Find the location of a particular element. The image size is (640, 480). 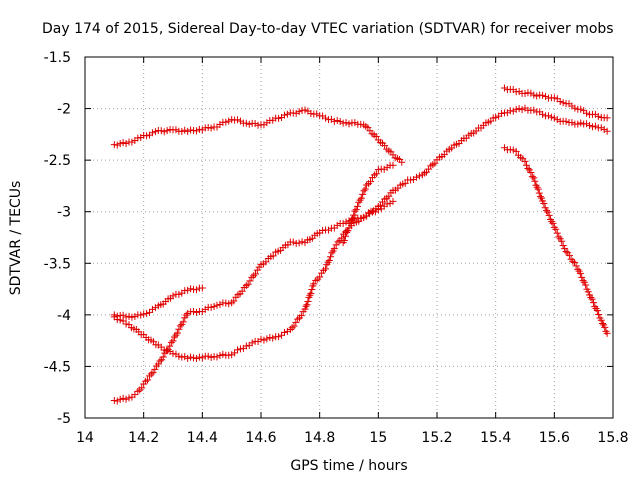

x-axis-label: GPS time / hours is located at coordinates (348, 466).